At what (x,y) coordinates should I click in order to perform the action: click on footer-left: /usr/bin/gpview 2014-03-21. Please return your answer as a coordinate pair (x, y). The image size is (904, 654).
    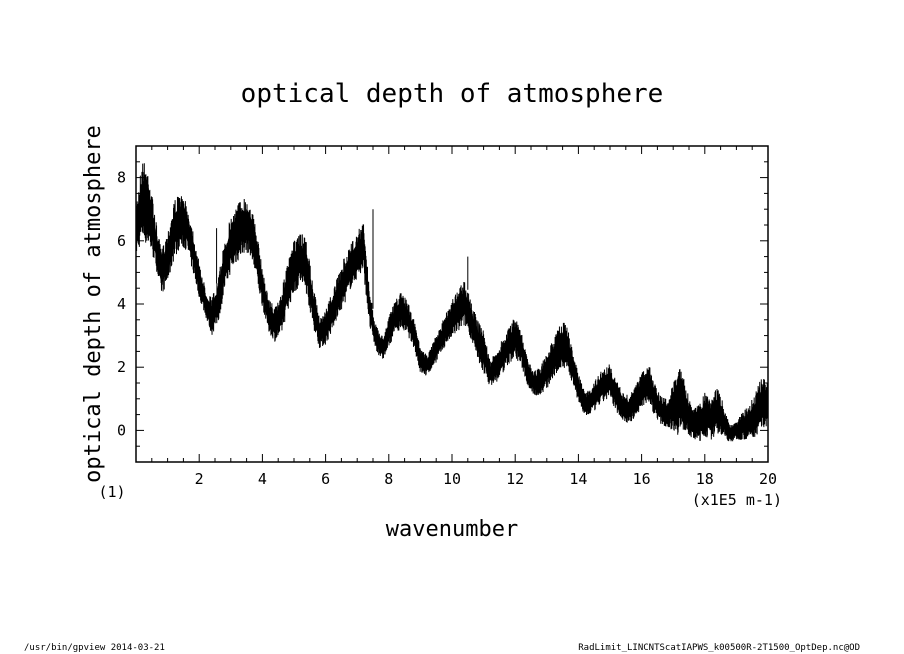
    Looking at the image, I should click on (94, 648).